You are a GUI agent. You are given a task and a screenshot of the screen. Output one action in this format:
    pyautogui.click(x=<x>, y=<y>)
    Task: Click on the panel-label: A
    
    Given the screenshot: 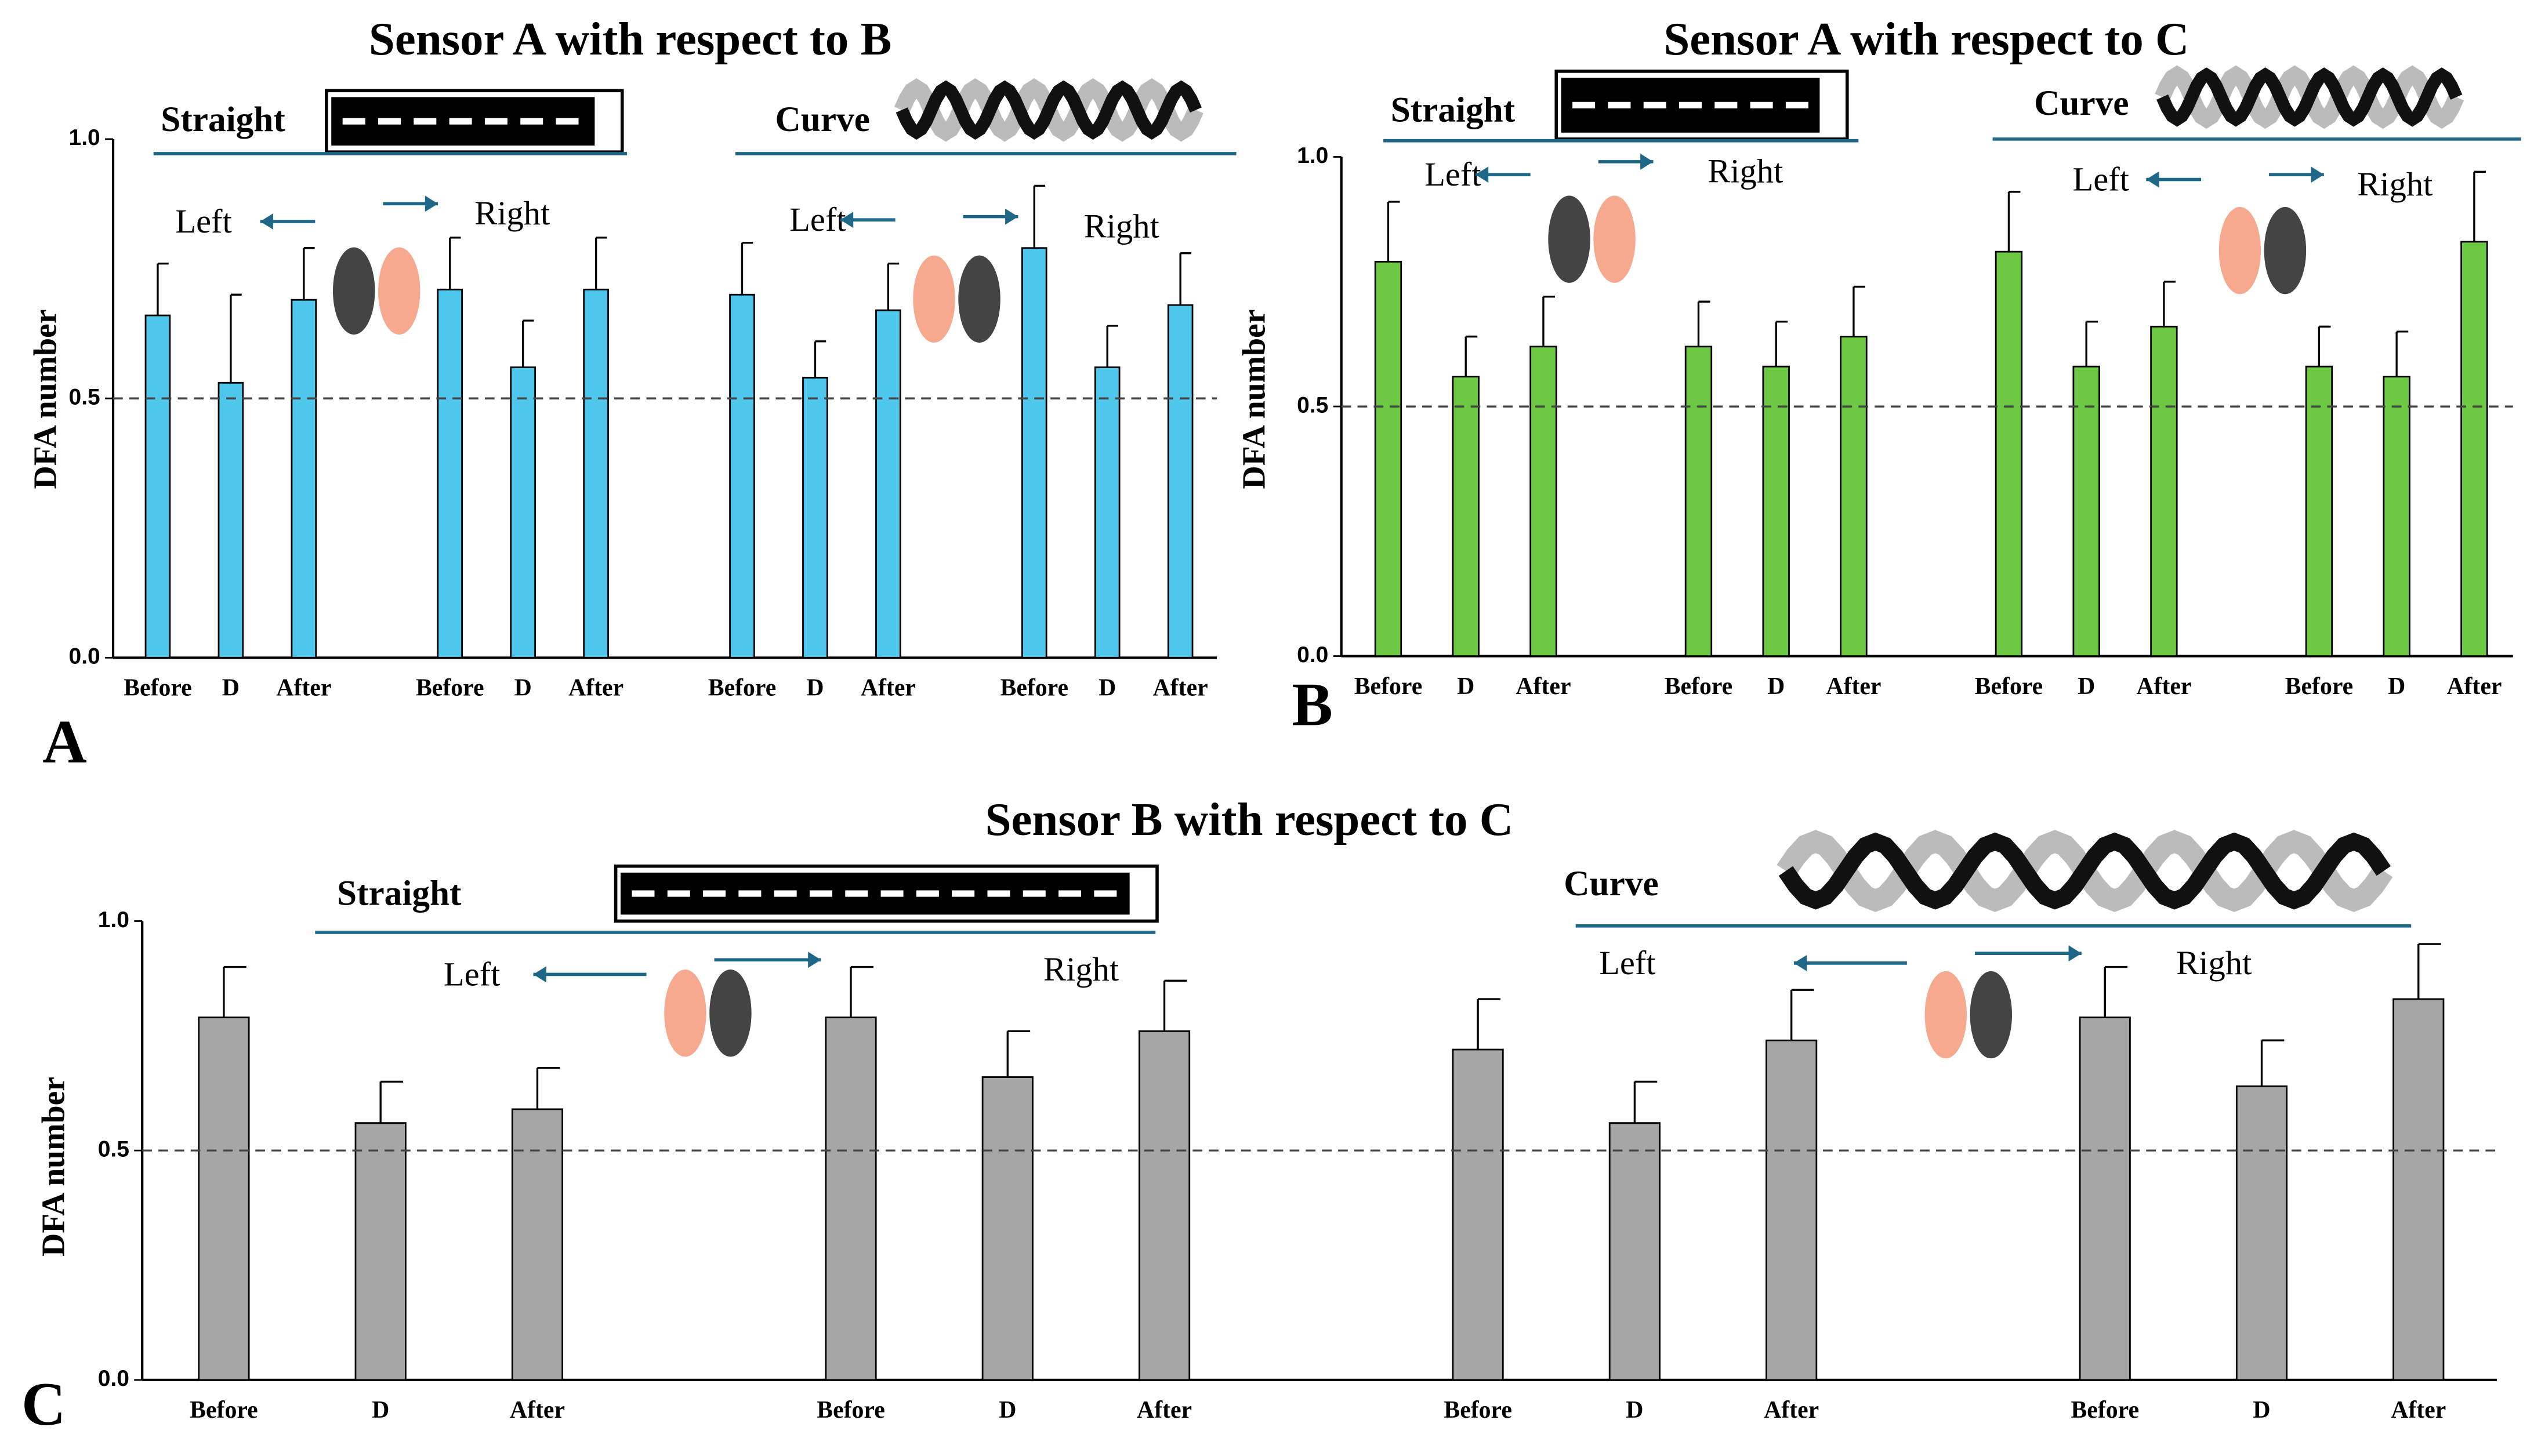 What is the action you would take?
    pyautogui.click(x=64, y=742)
    